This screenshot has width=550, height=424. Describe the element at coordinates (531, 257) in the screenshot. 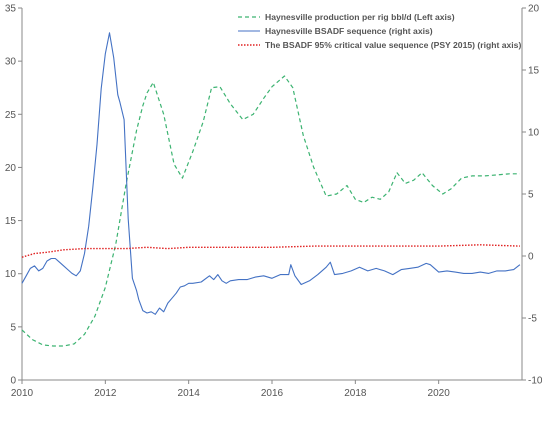

I see `right-tick-label: 0` at that location.